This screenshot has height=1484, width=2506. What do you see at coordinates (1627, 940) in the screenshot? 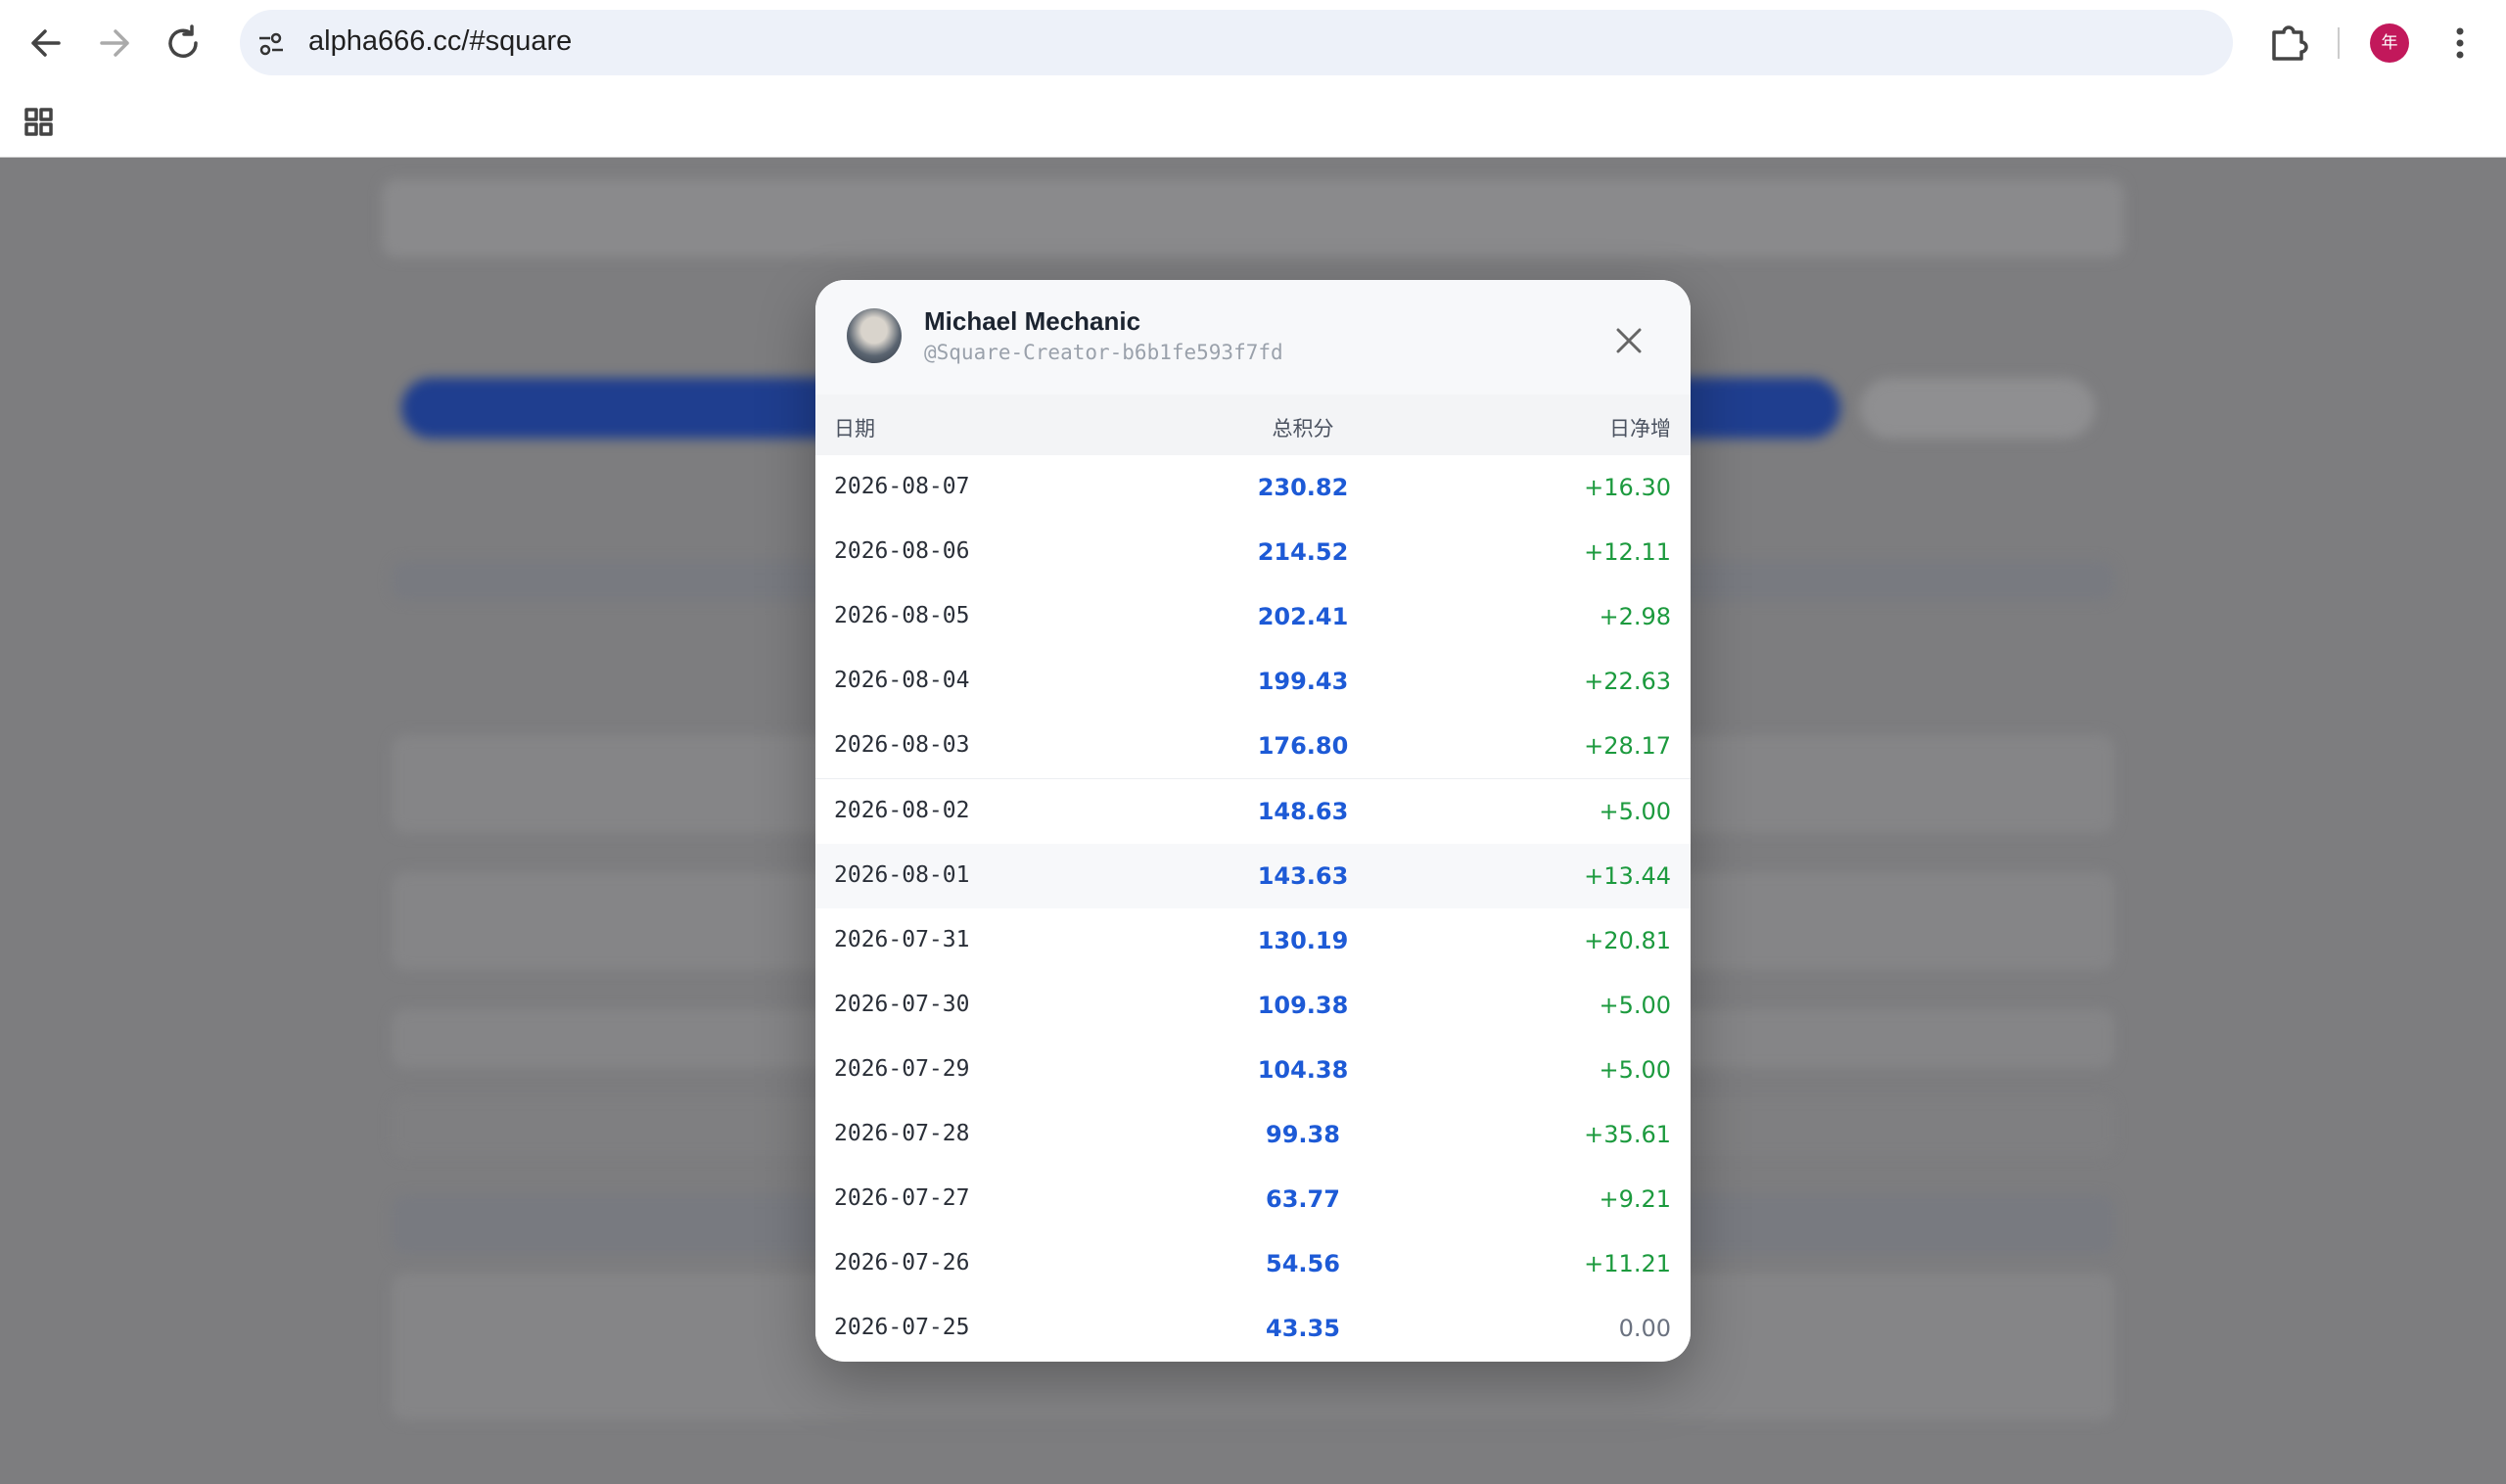
I see `net-cell: +20.81` at bounding box center [1627, 940].